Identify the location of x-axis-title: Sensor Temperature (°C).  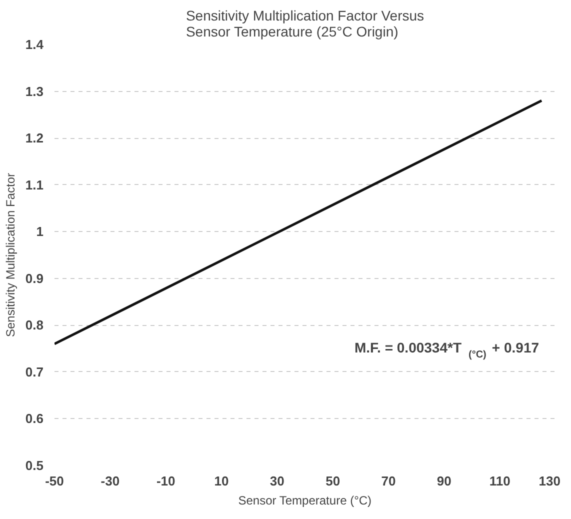
(305, 501).